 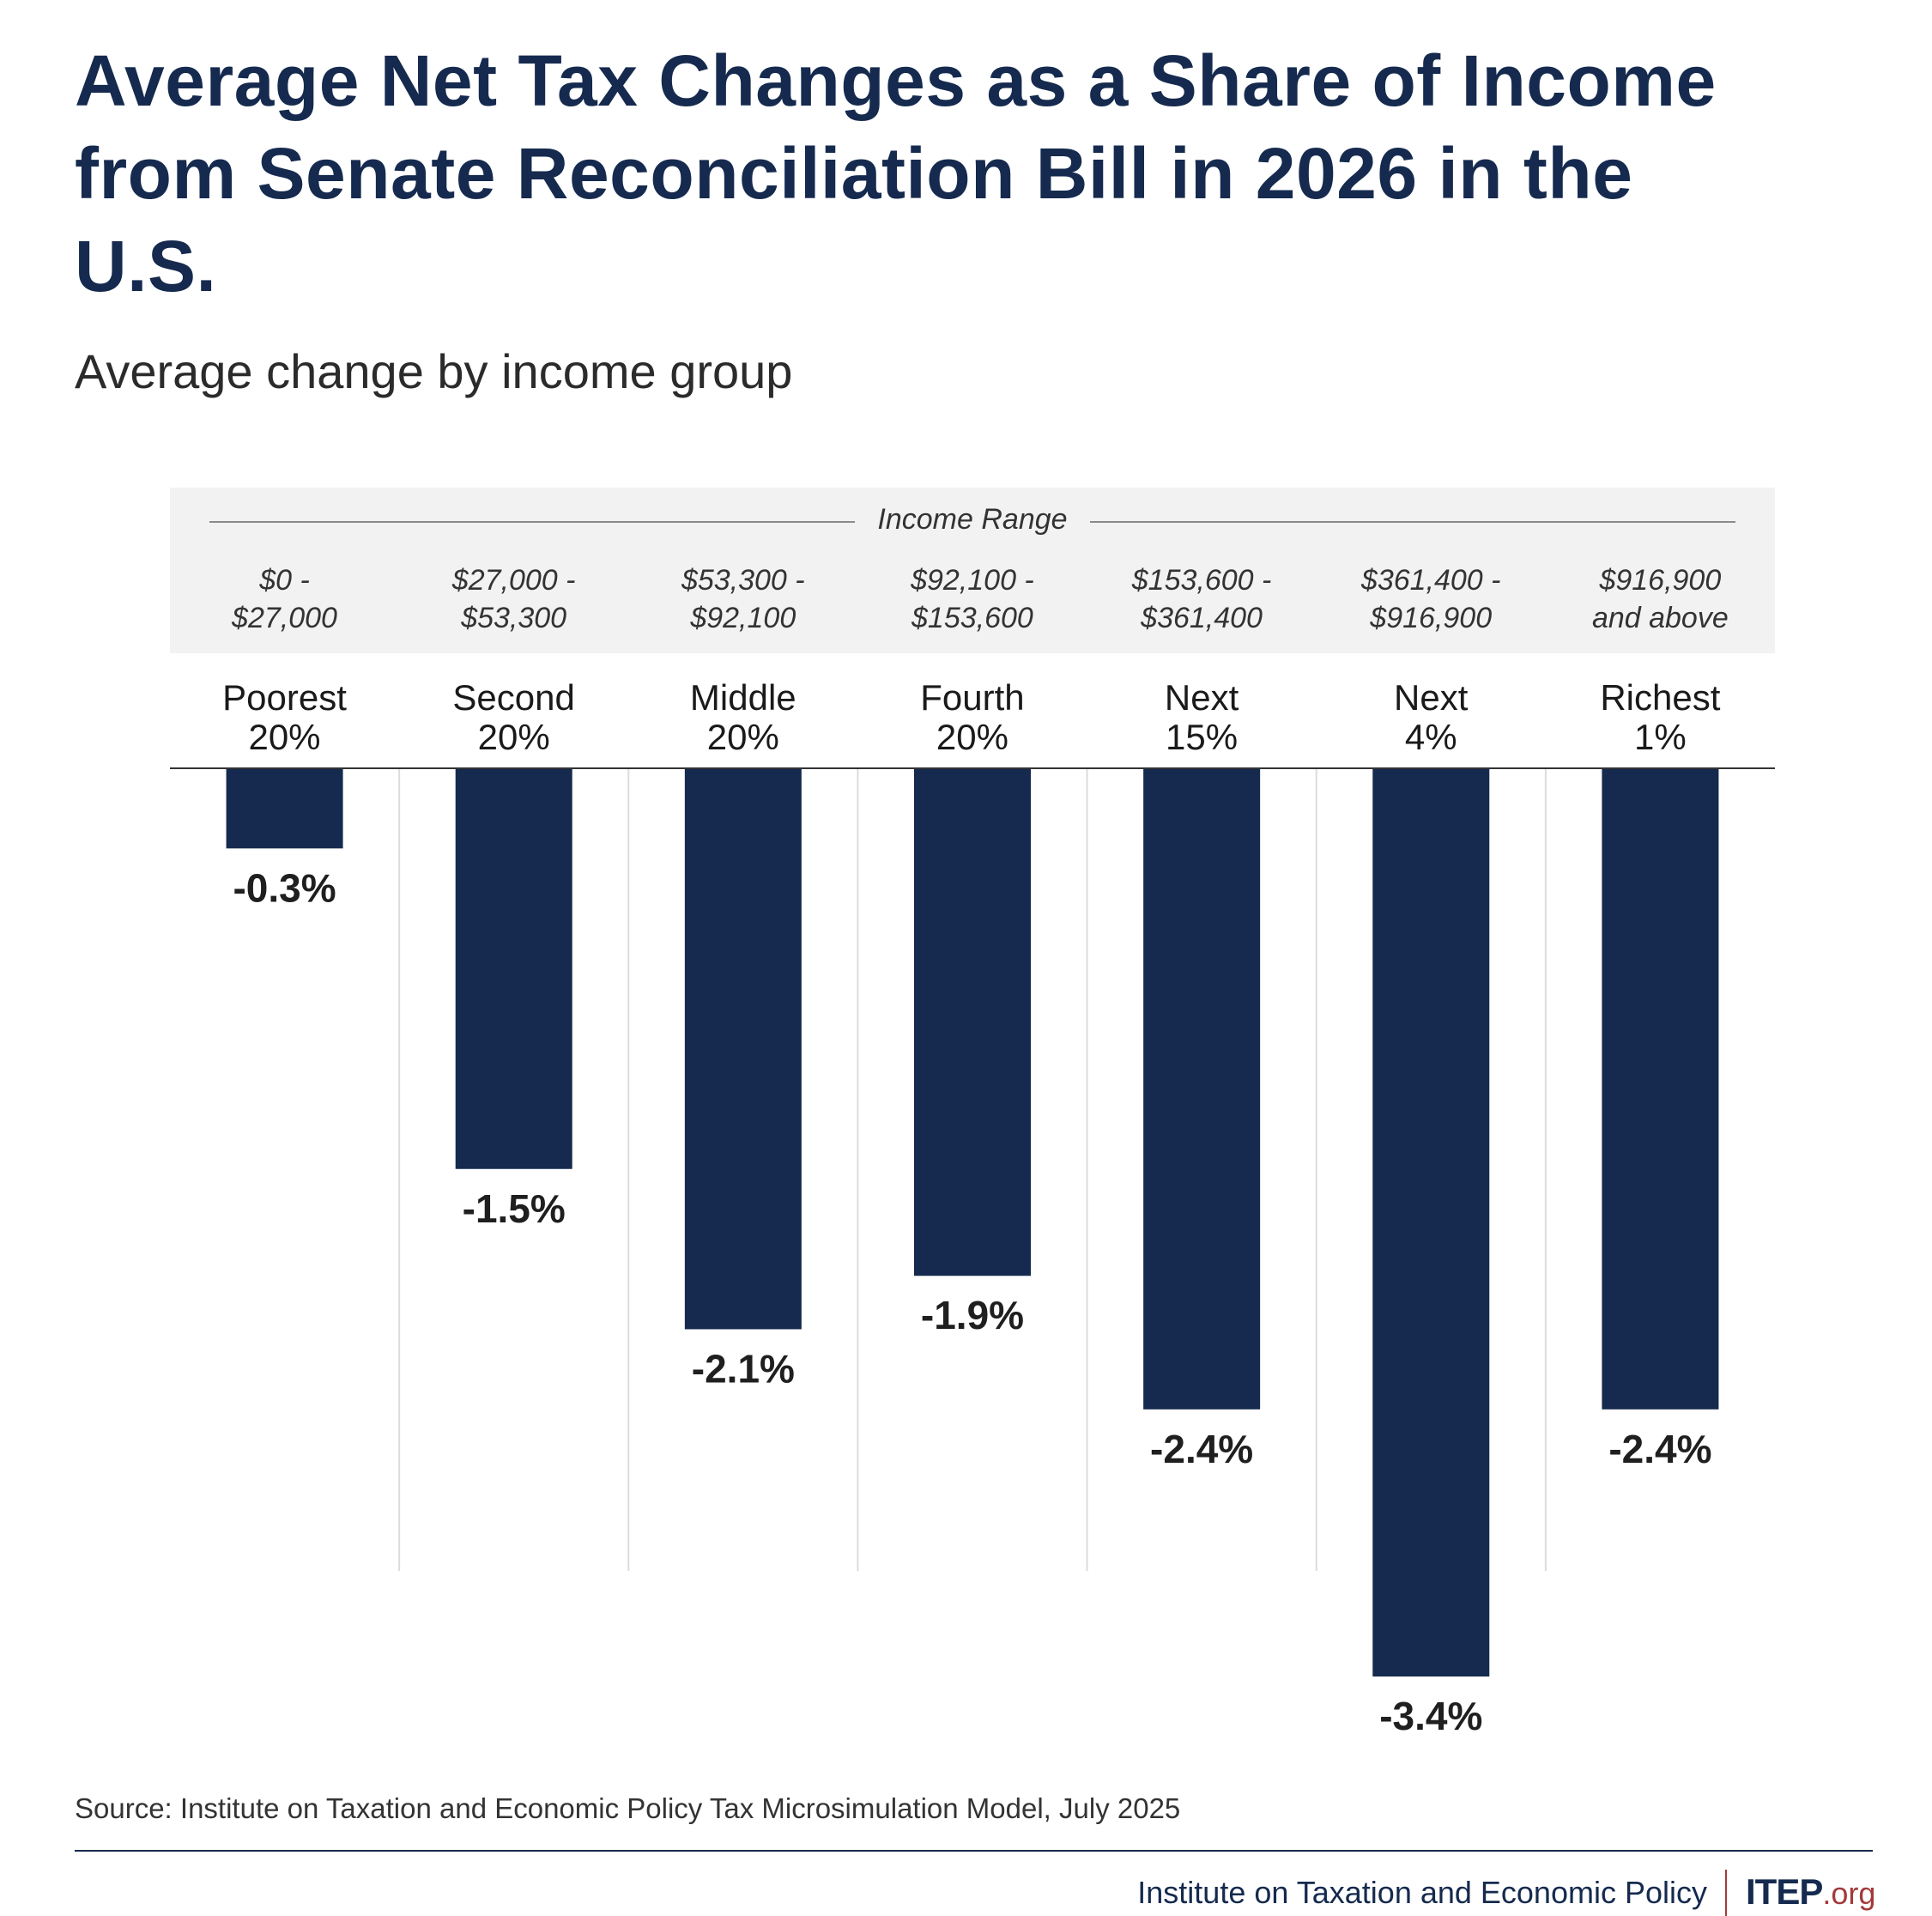 What do you see at coordinates (743, 599) in the screenshot?
I see `income-range-label: $53,300 - $92,100` at bounding box center [743, 599].